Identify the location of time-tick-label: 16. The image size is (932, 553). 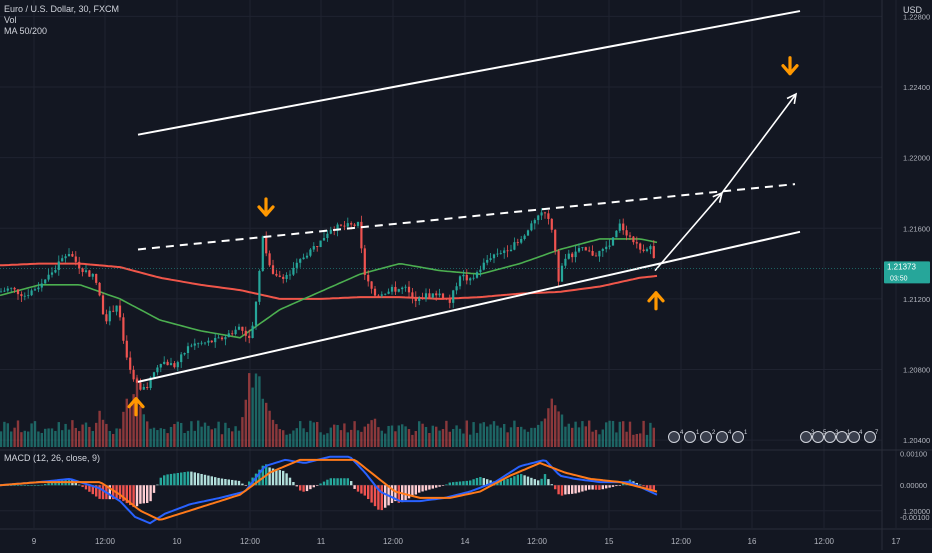
(752, 541).